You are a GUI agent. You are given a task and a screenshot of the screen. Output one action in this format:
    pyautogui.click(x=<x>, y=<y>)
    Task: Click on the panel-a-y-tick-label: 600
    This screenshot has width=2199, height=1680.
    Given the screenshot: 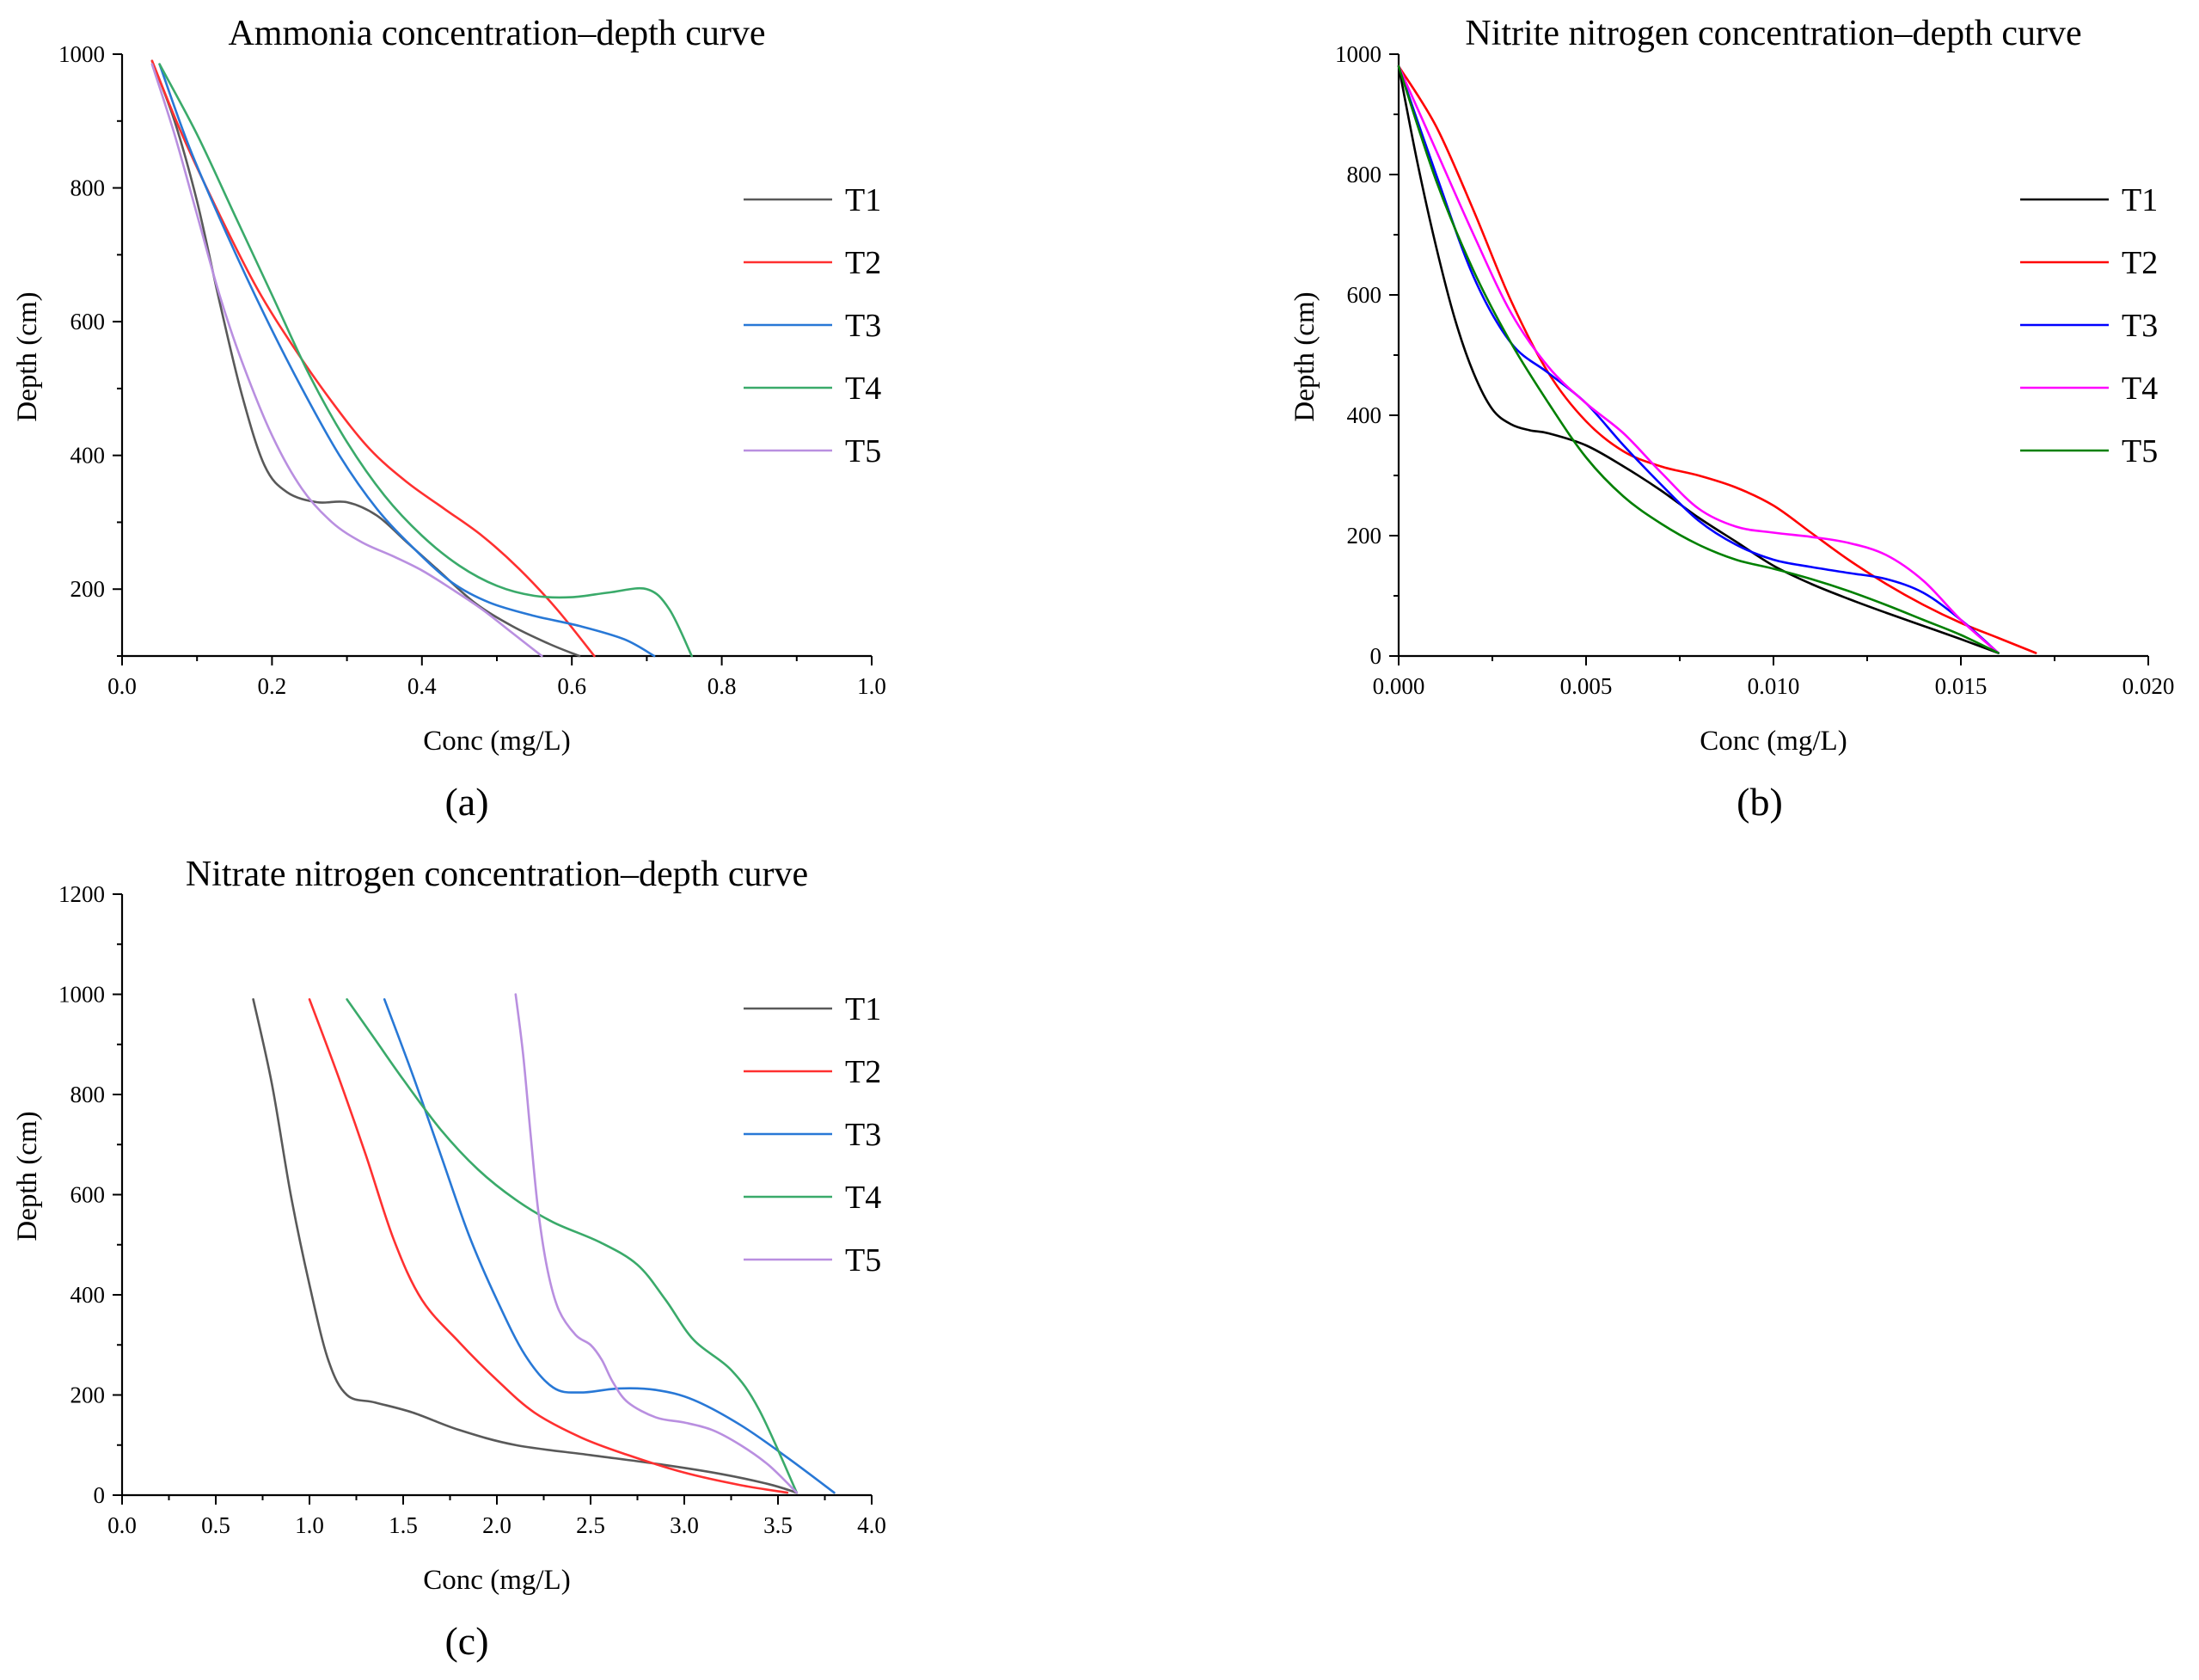 What is the action you would take?
    pyautogui.click(x=88, y=322)
    